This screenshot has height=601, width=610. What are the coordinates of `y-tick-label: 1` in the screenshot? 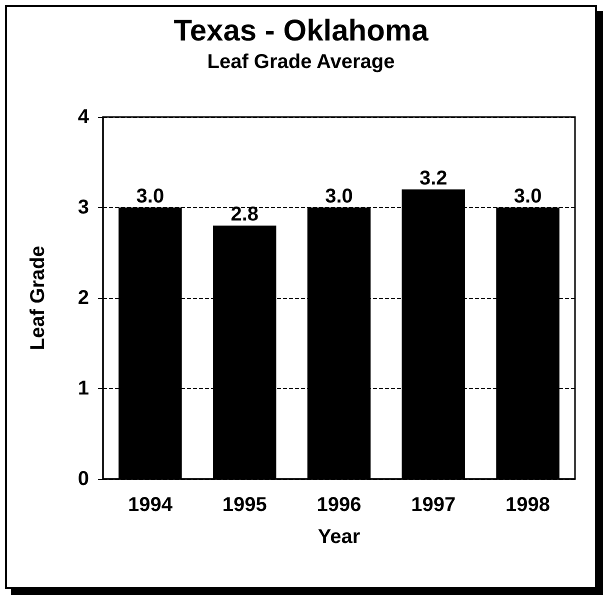 It's located at (83, 389).